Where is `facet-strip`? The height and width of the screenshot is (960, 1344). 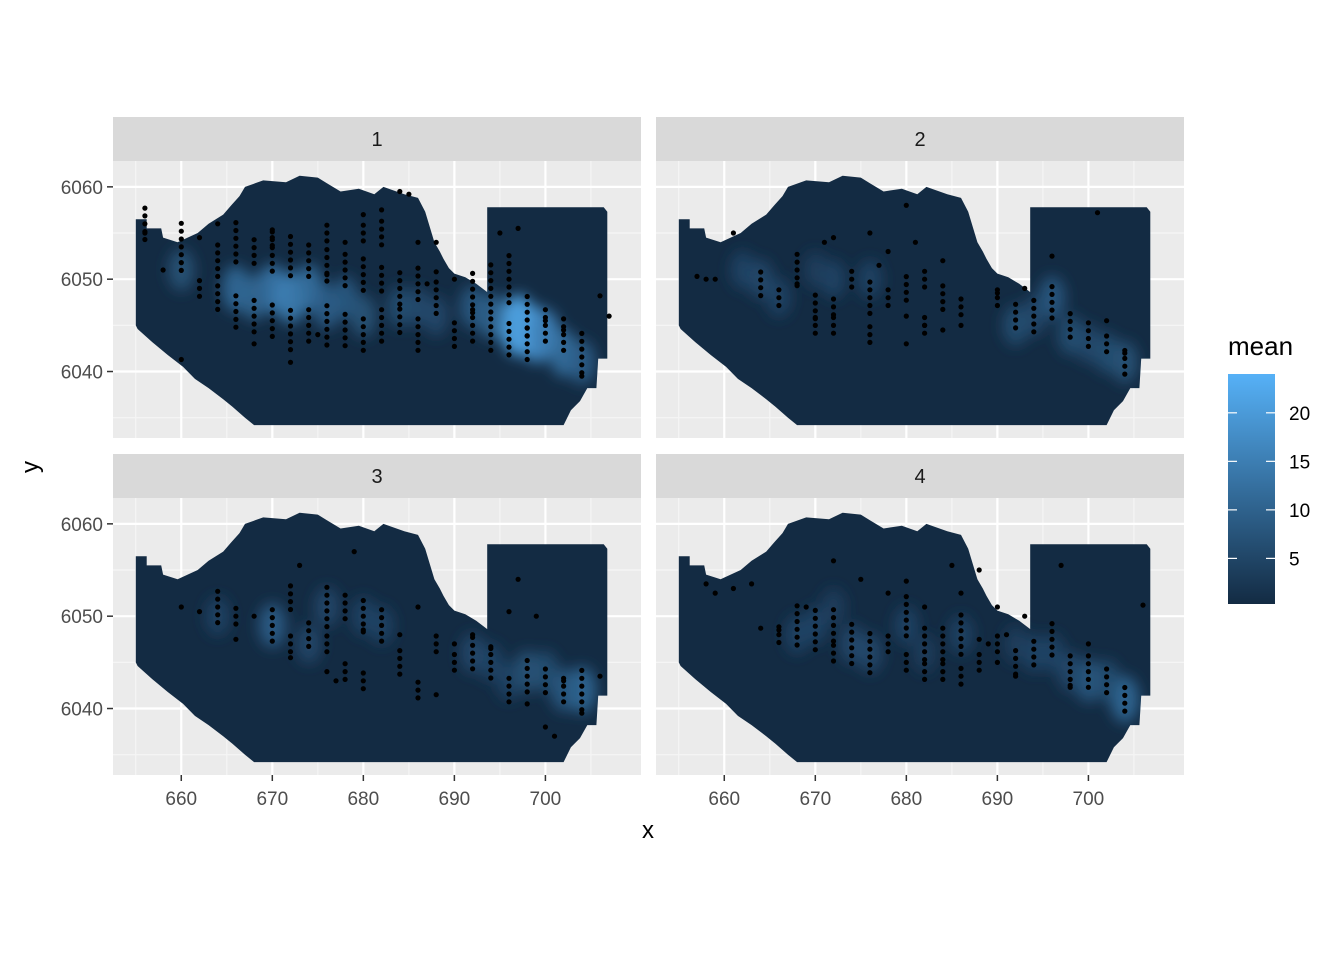 facet-strip is located at coordinates (377, 476).